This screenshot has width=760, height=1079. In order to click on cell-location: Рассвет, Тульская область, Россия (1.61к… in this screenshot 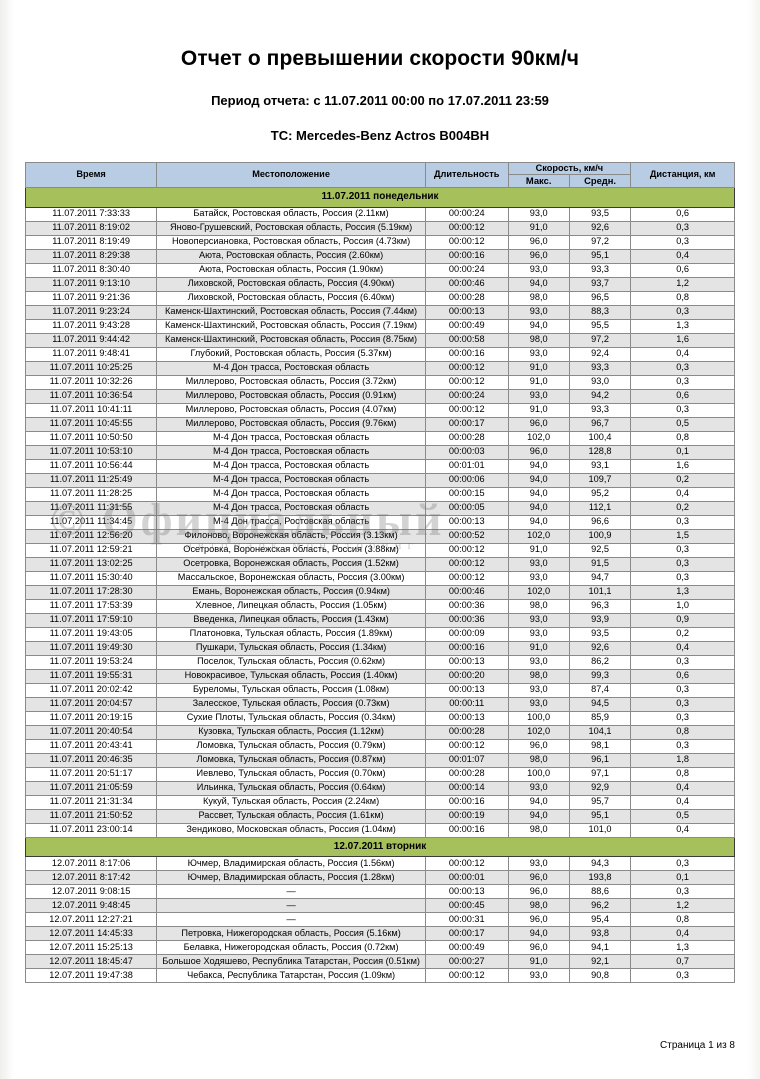, I will do `click(291, 816)`.